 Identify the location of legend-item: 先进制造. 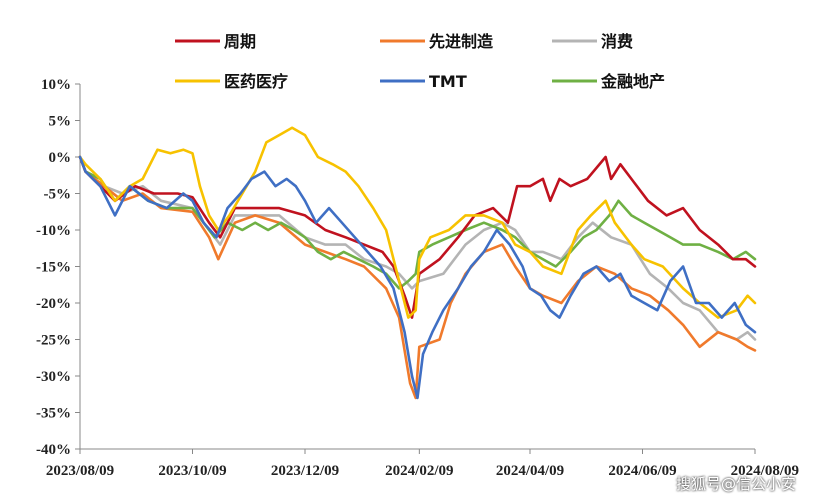
(437, 41).